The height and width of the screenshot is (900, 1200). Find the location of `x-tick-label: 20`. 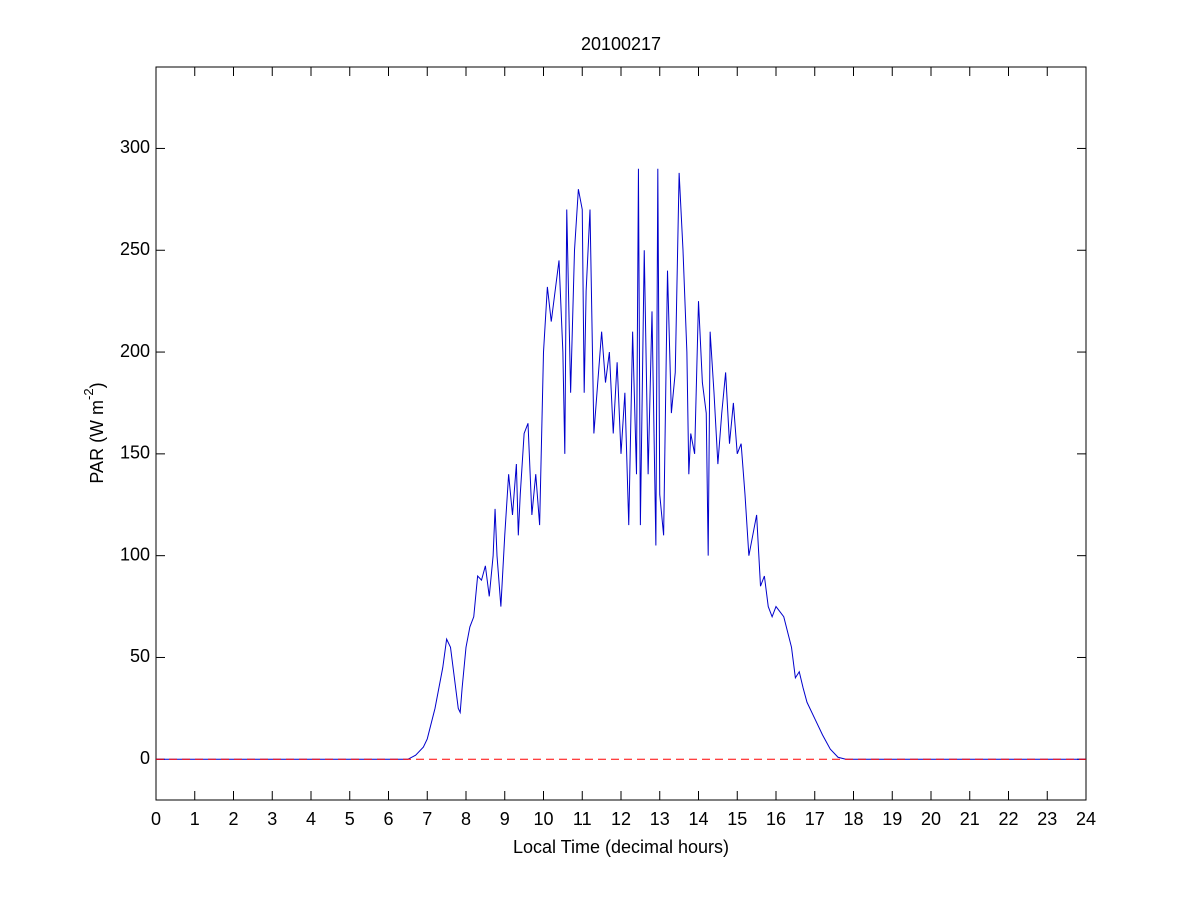

x-tick-label: 20 is located at coordinates (931, 819).